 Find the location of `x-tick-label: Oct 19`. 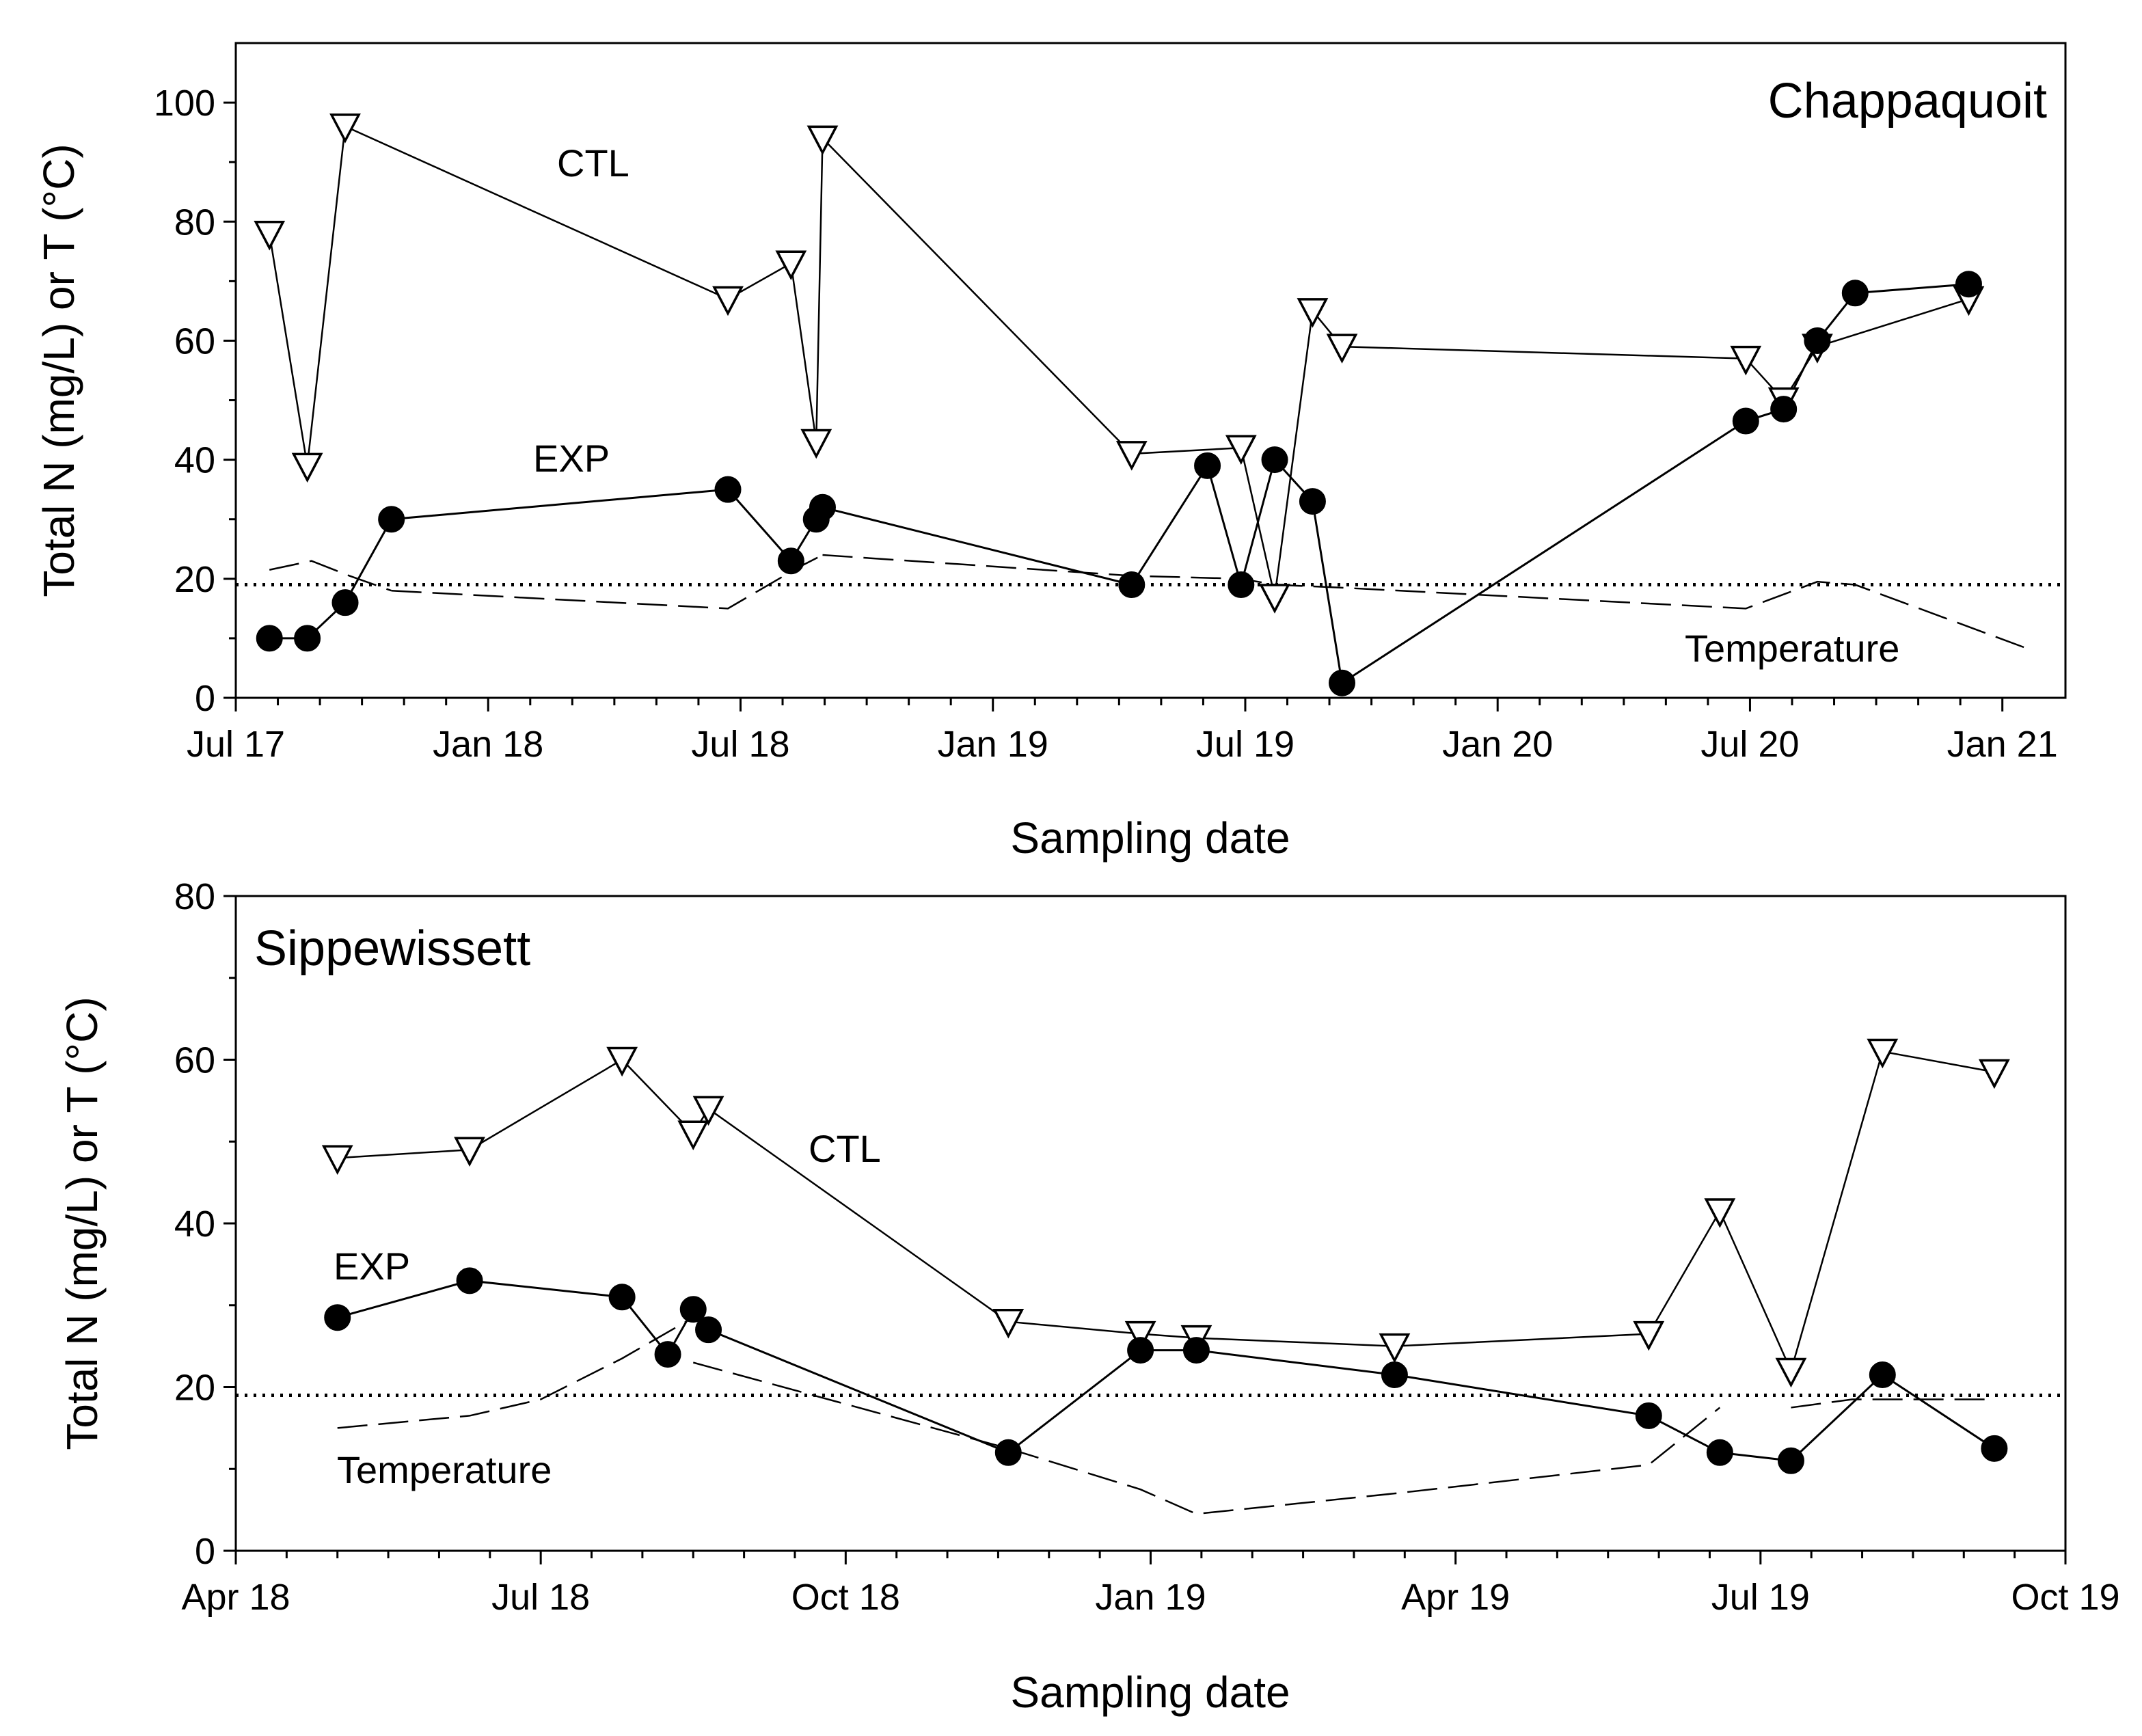

x-tick-label: Oct 19 is located at coordinates (2065, 1597).